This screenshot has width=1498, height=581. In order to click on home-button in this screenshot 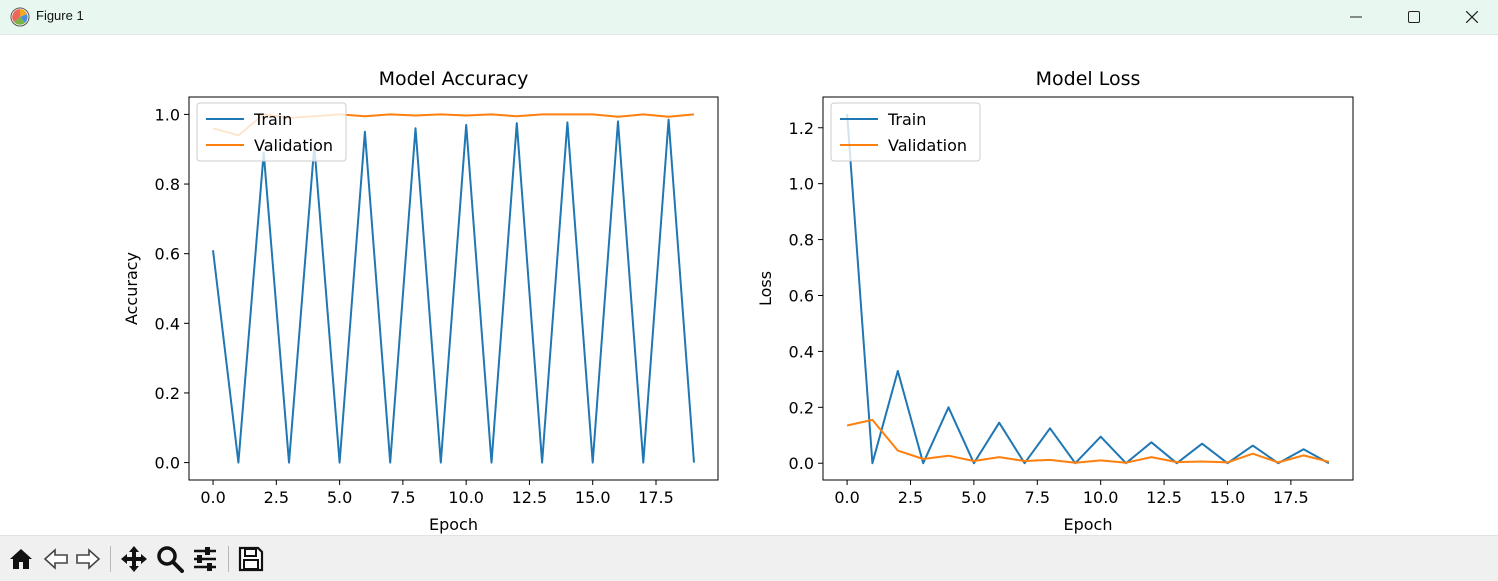, I will do `click(21, 559)`.